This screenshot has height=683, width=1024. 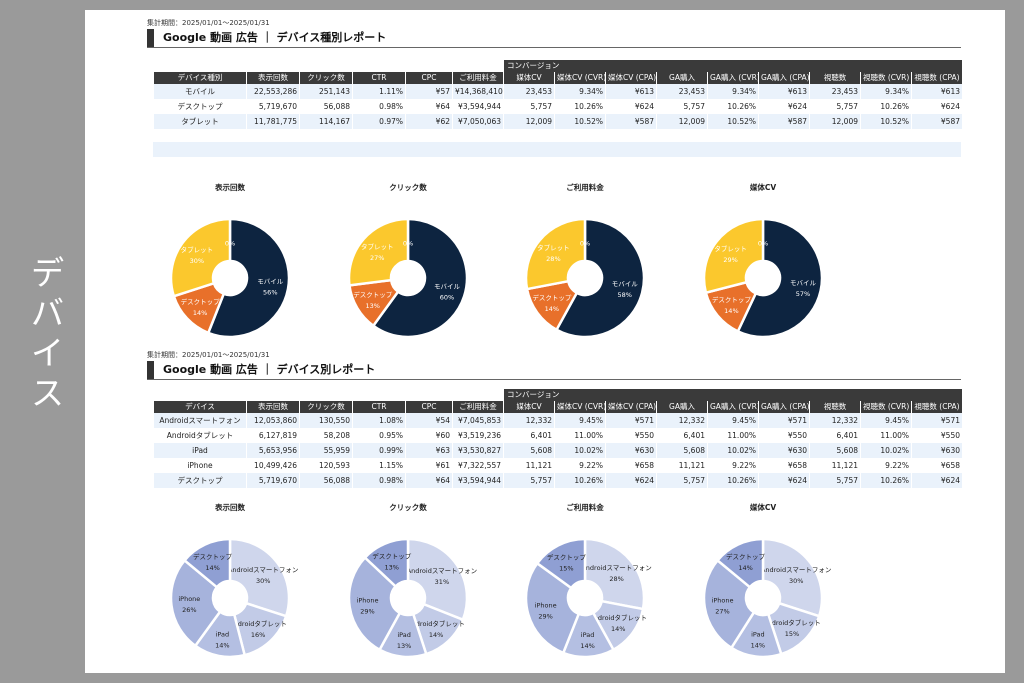 What do you see at coordinates (694, 435) in the screenshot?
I see `table-cell: 6,401` at bounding box center [694, 435].